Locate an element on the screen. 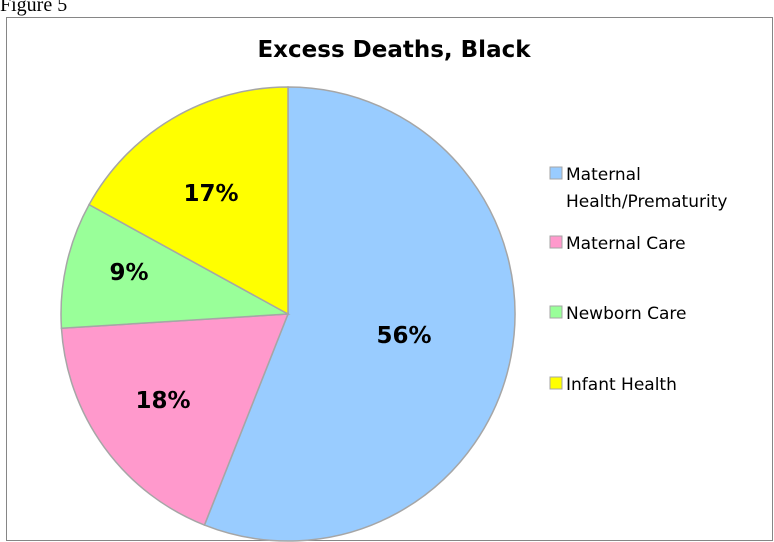  data-label-maternal-health-prematurity: 56% is located at coordinates (403, 336).